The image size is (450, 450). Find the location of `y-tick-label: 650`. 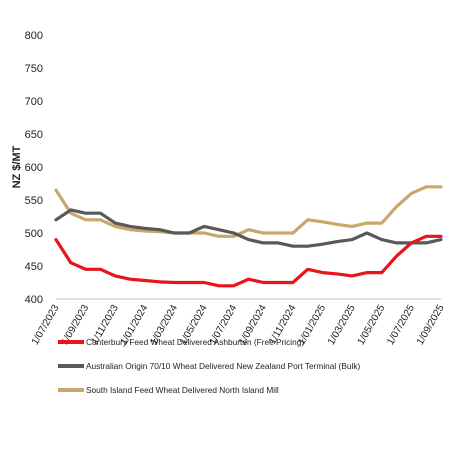

y-tick-label: 650 is located at coordinates (34, 135).